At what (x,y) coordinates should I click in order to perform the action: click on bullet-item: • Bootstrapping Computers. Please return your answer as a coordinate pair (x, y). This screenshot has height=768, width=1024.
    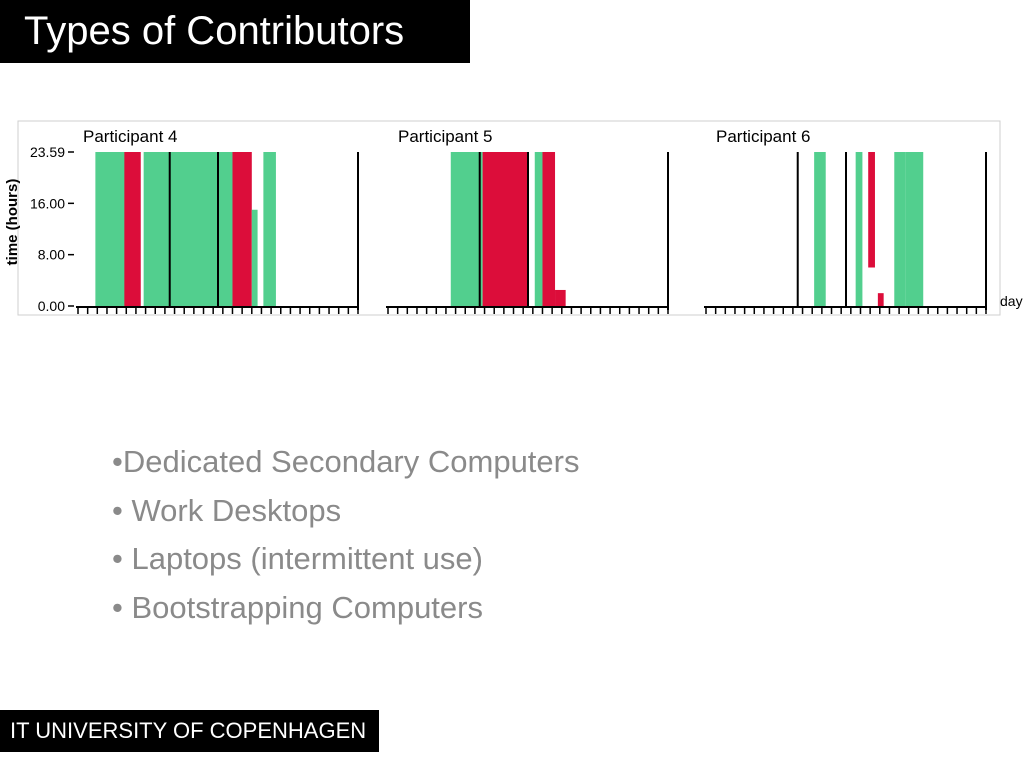
    Looking at the image, I should click on (297, 607).